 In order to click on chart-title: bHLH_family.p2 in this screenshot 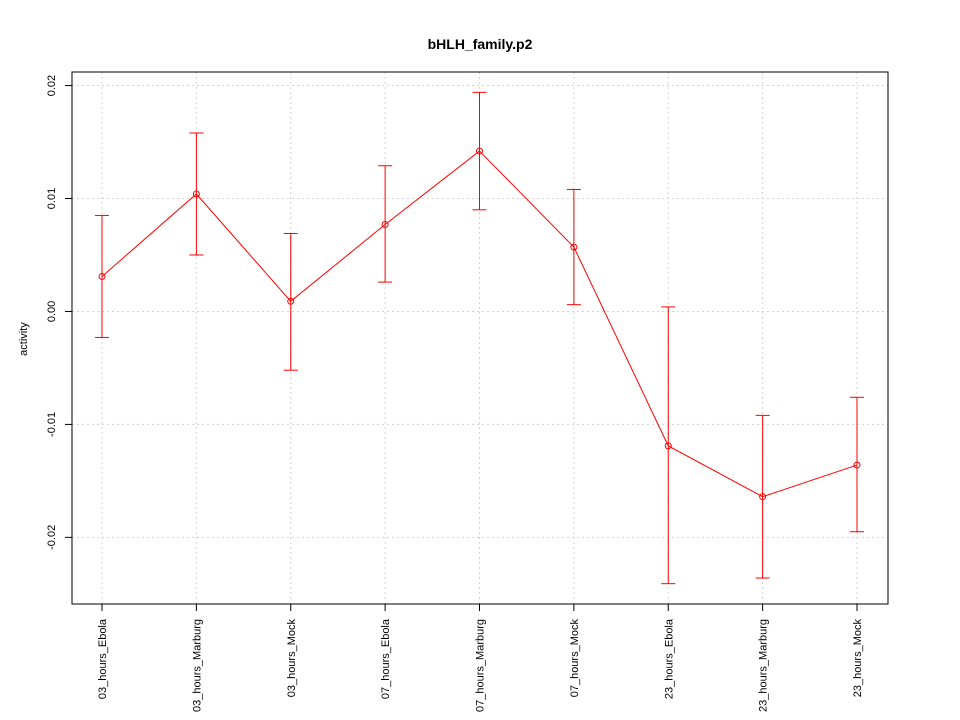, I will do `click(480, 44)`.